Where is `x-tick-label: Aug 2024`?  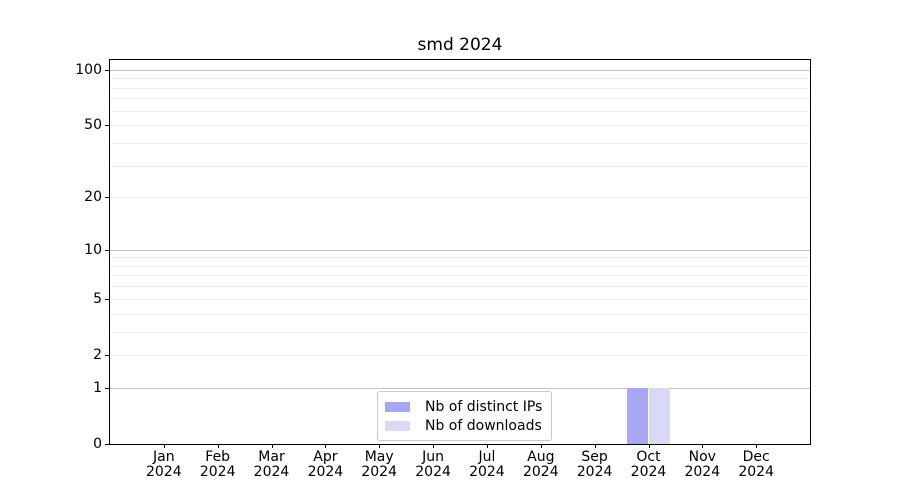 x-tick-label: Aug 2024 is located at coordinates (541, 465).